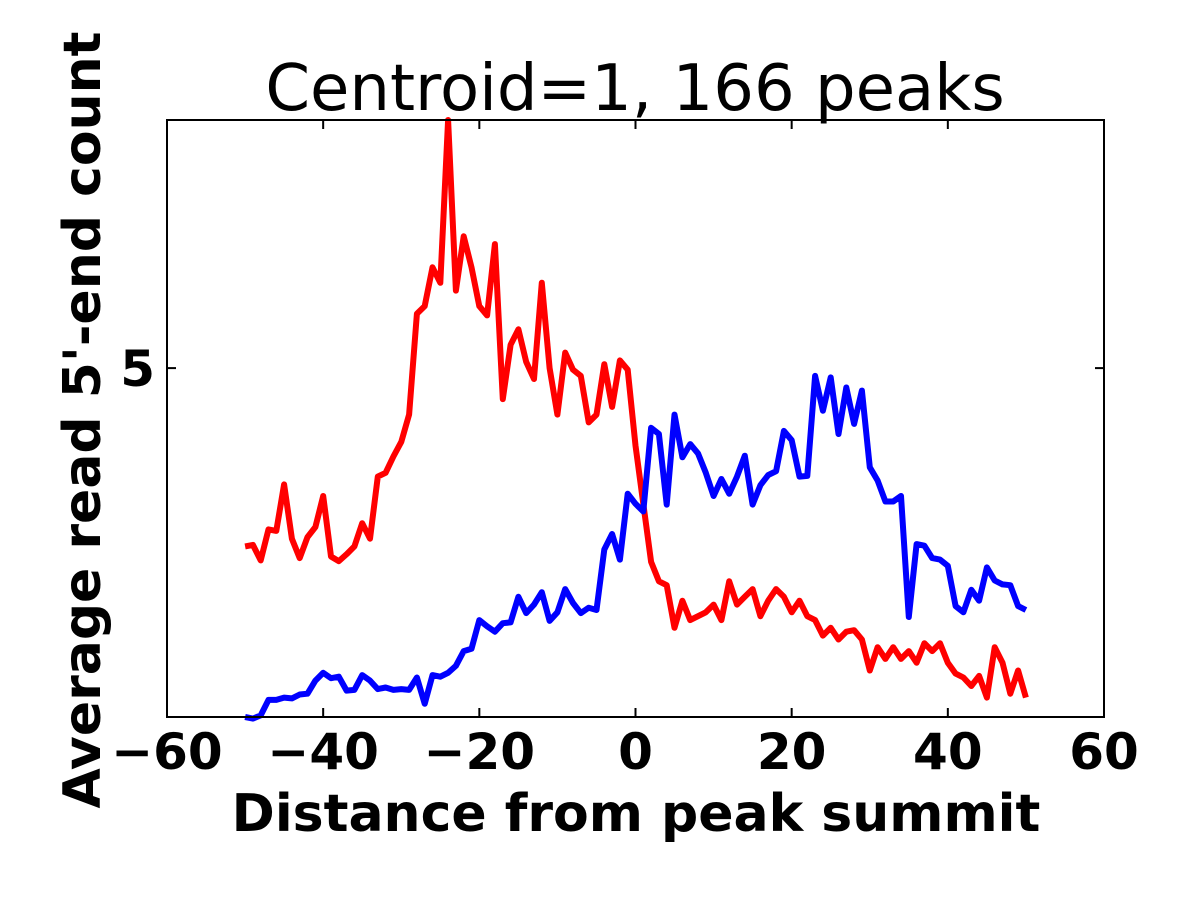  Describe the element at coordinates (634, 89) in the screenshot. I see `chart-title: Centroid=1, 166 peaks` at that location.